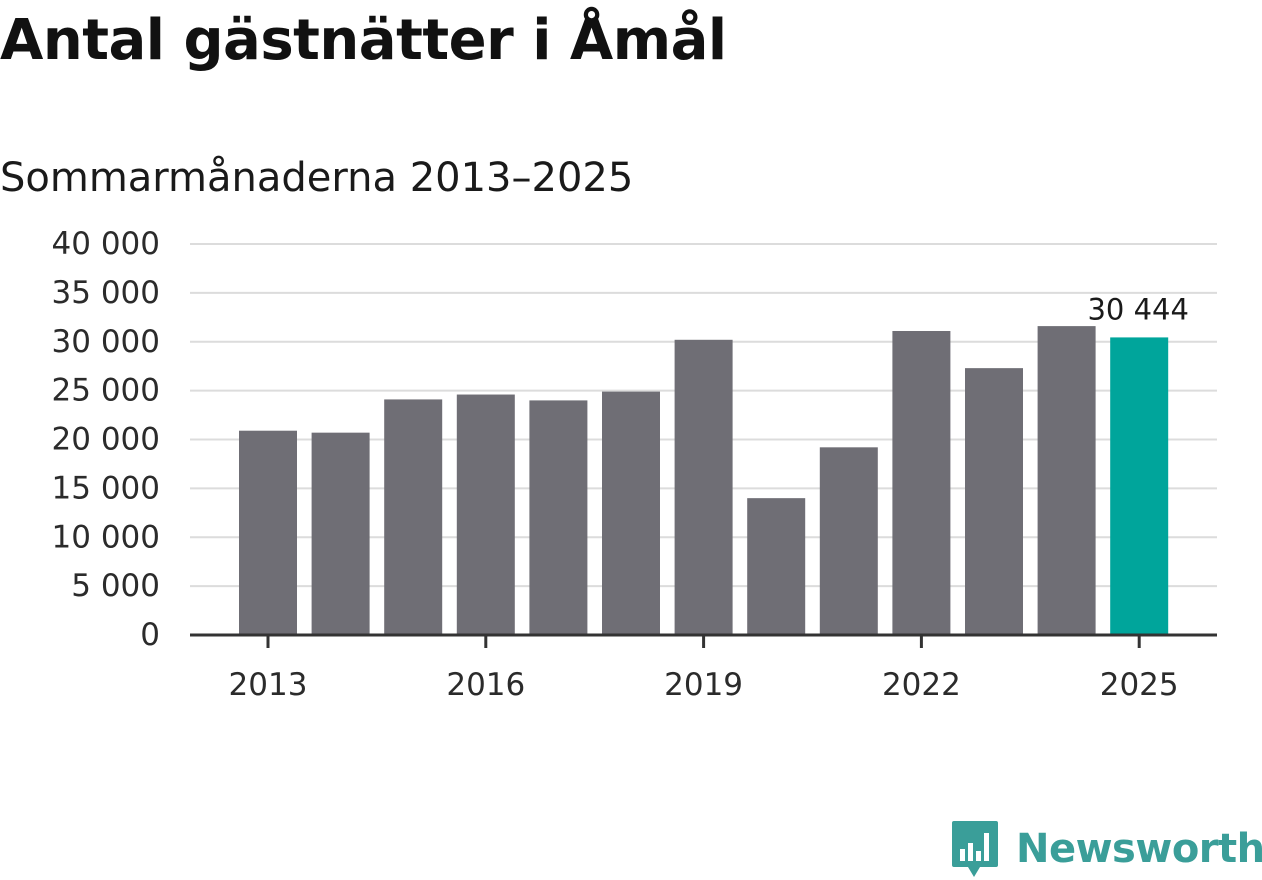  Describe the element at coordinates (106, 391) in the screenshot. I see `y-tick-label: 25 000` at that location.